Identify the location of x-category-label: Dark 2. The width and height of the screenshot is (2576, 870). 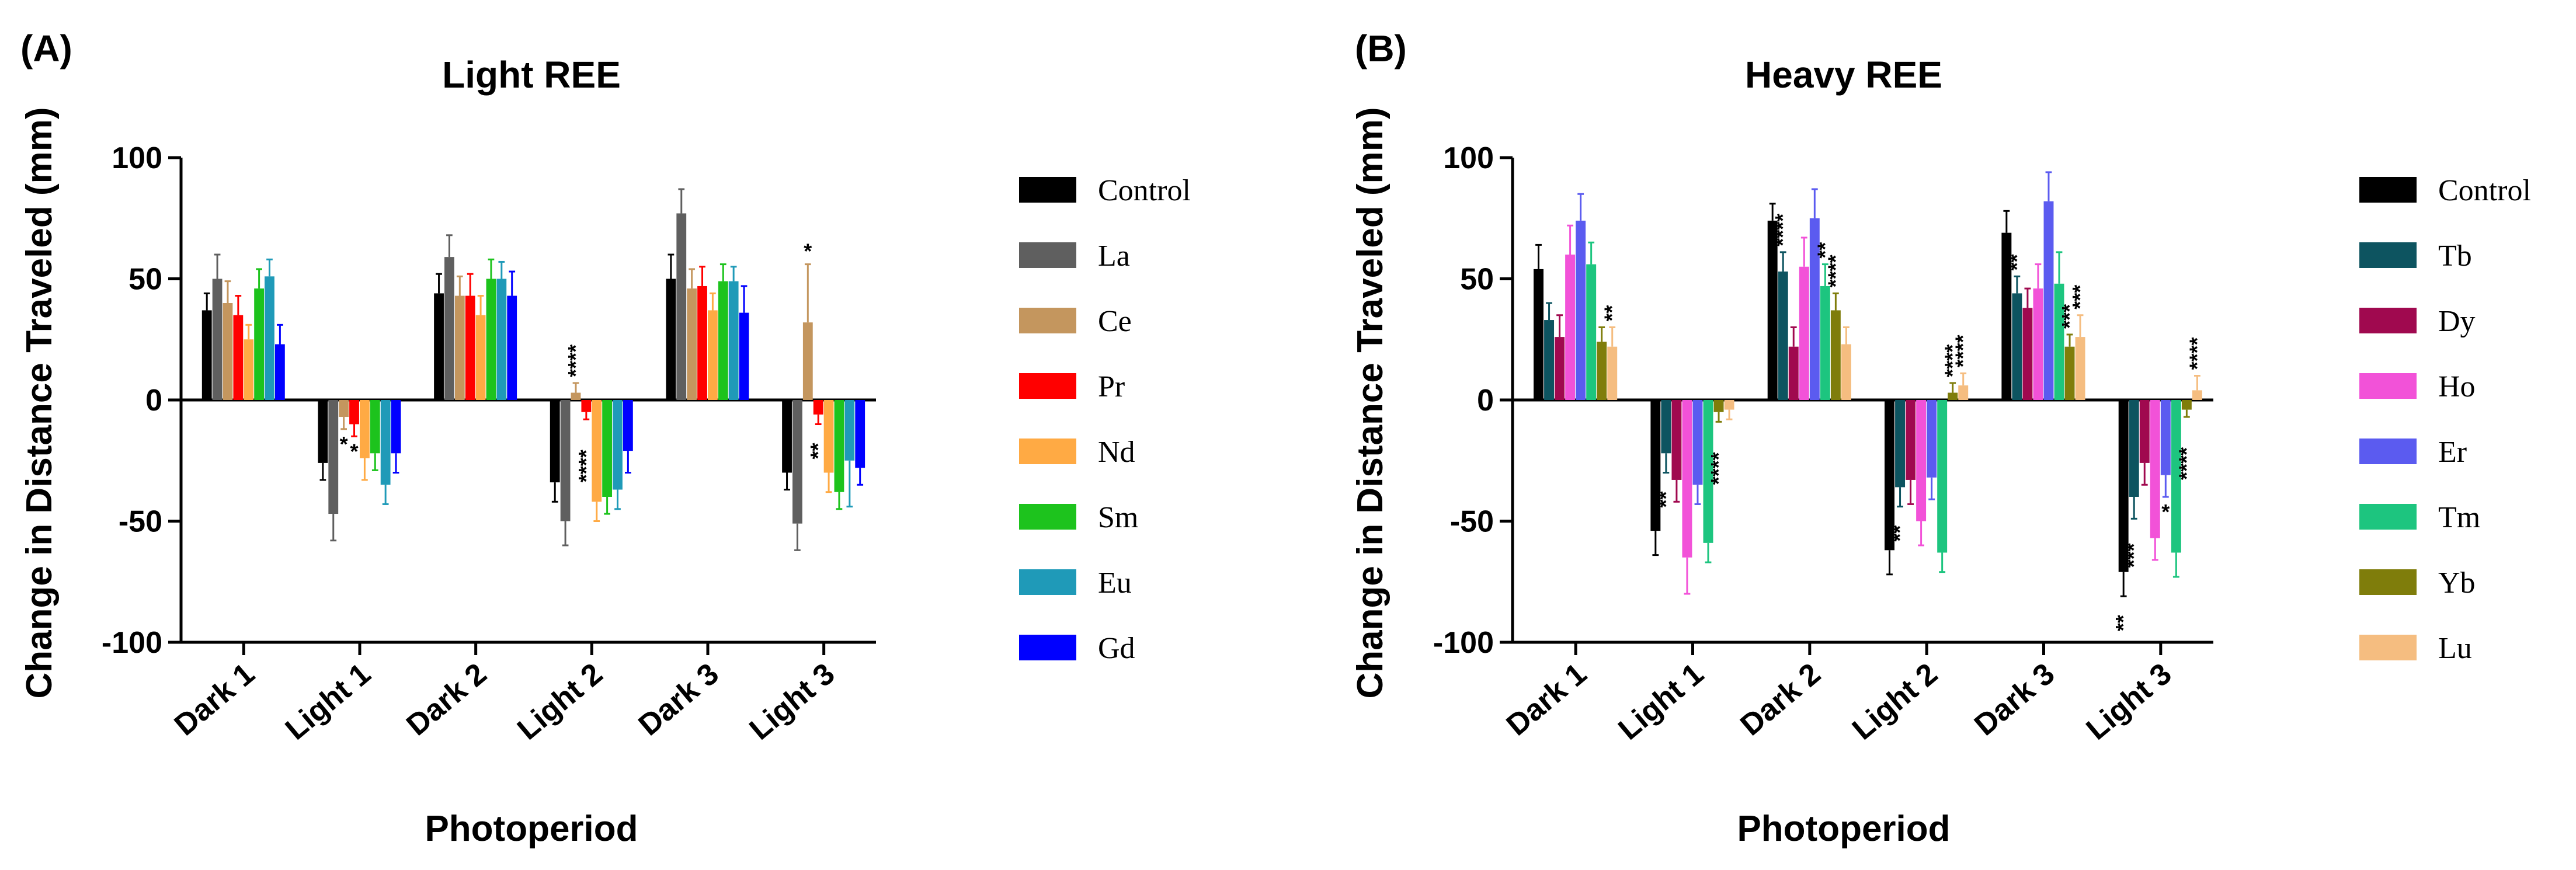
(447, 700).